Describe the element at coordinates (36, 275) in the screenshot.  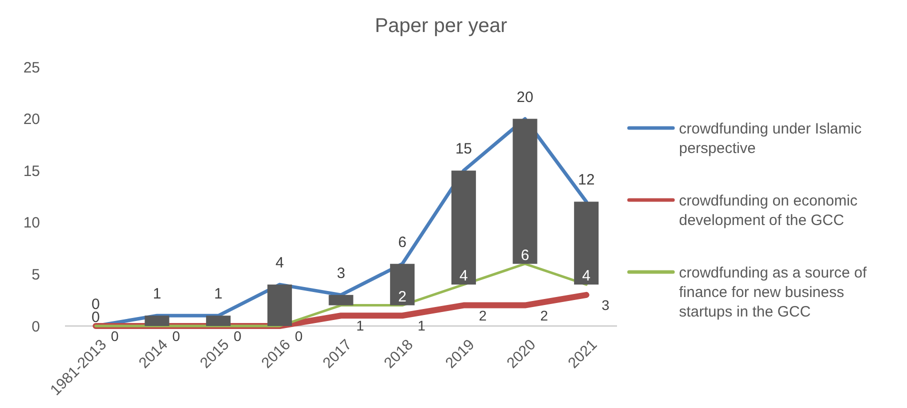
I see `y-tick-label: 5` at that location.